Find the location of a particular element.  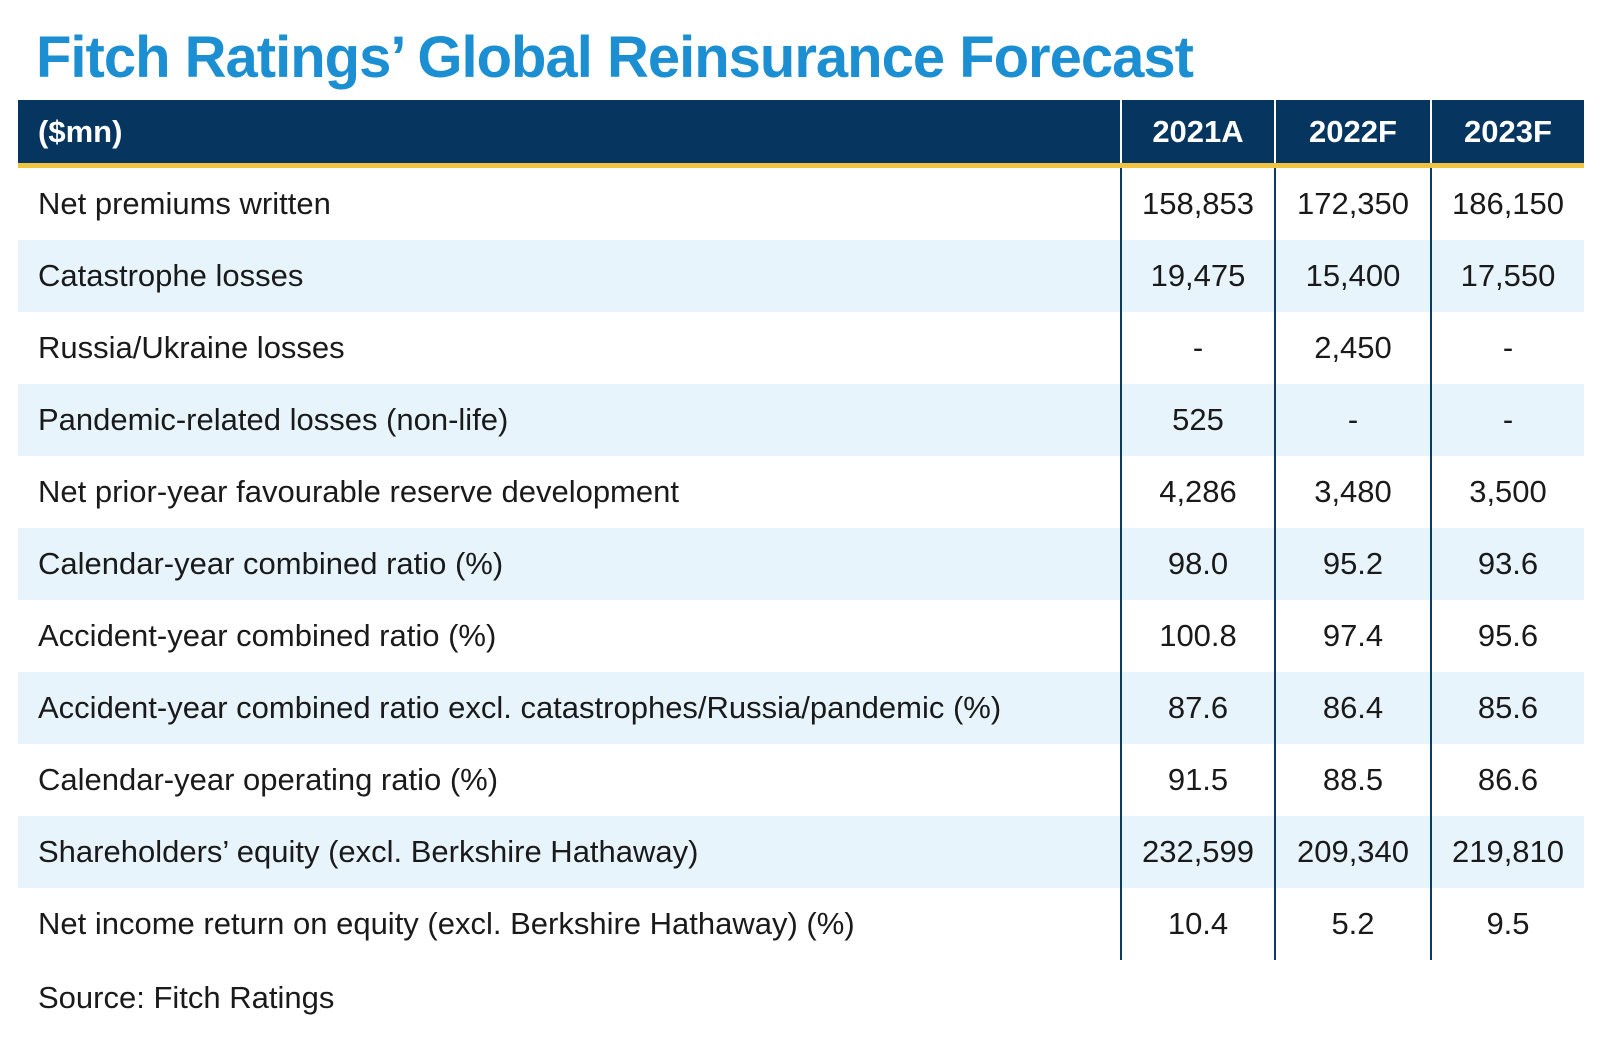

value-cell: 95.6 is located at coordinates (1507, 636).